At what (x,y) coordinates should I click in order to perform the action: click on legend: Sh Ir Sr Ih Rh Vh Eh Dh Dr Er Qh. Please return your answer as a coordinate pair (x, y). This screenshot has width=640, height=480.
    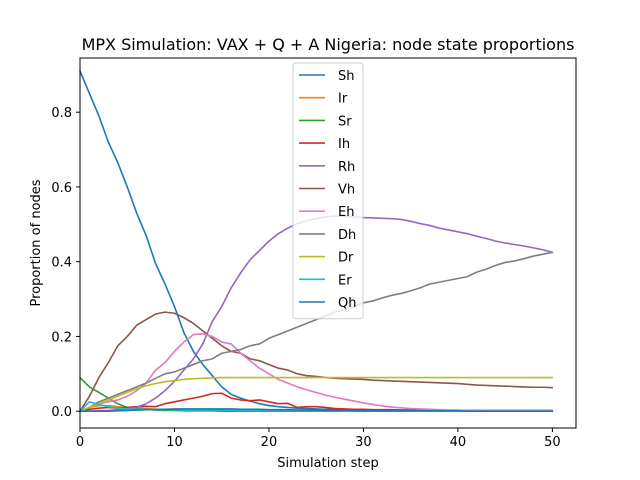
    Looking at the image, I should click on (328, 191).